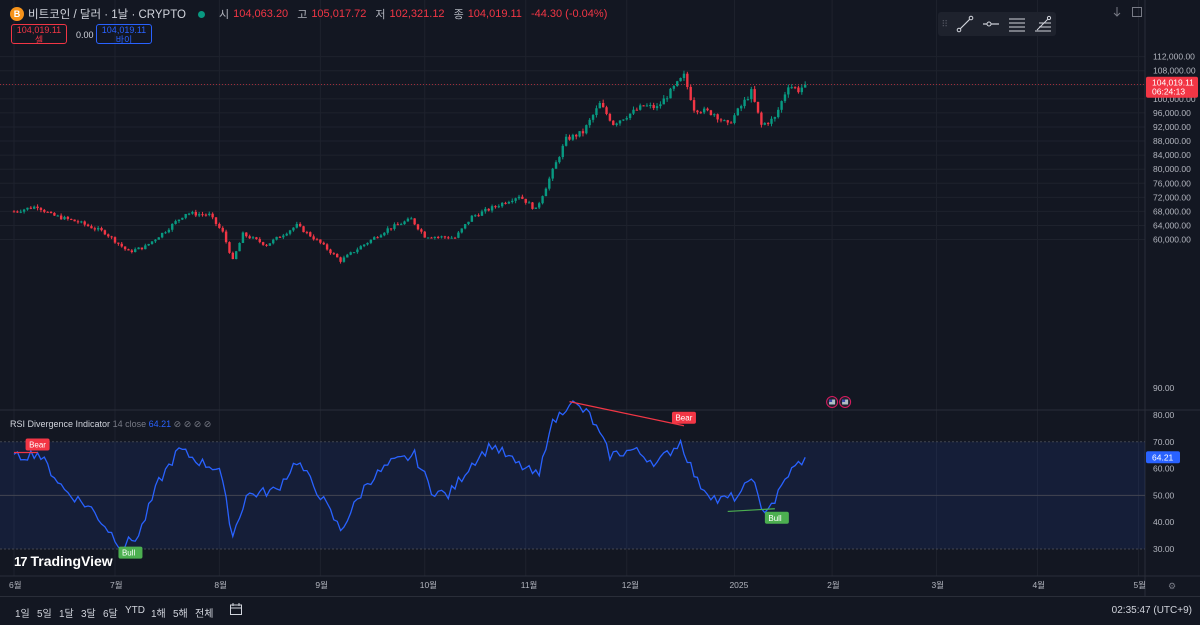  Describe the element at coordinates (1017, 24) in the screenshot. I see `parallel-lines-icon` at that location.